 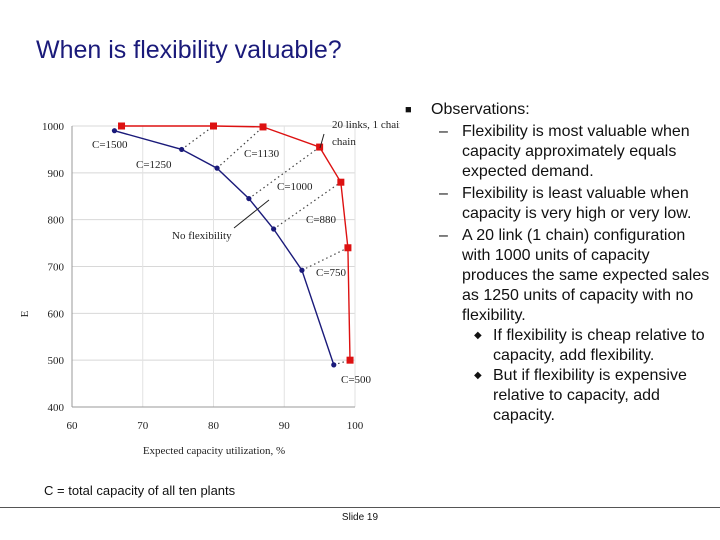 I want to click on y-tick-label: 500, so click(x=56, y=361).